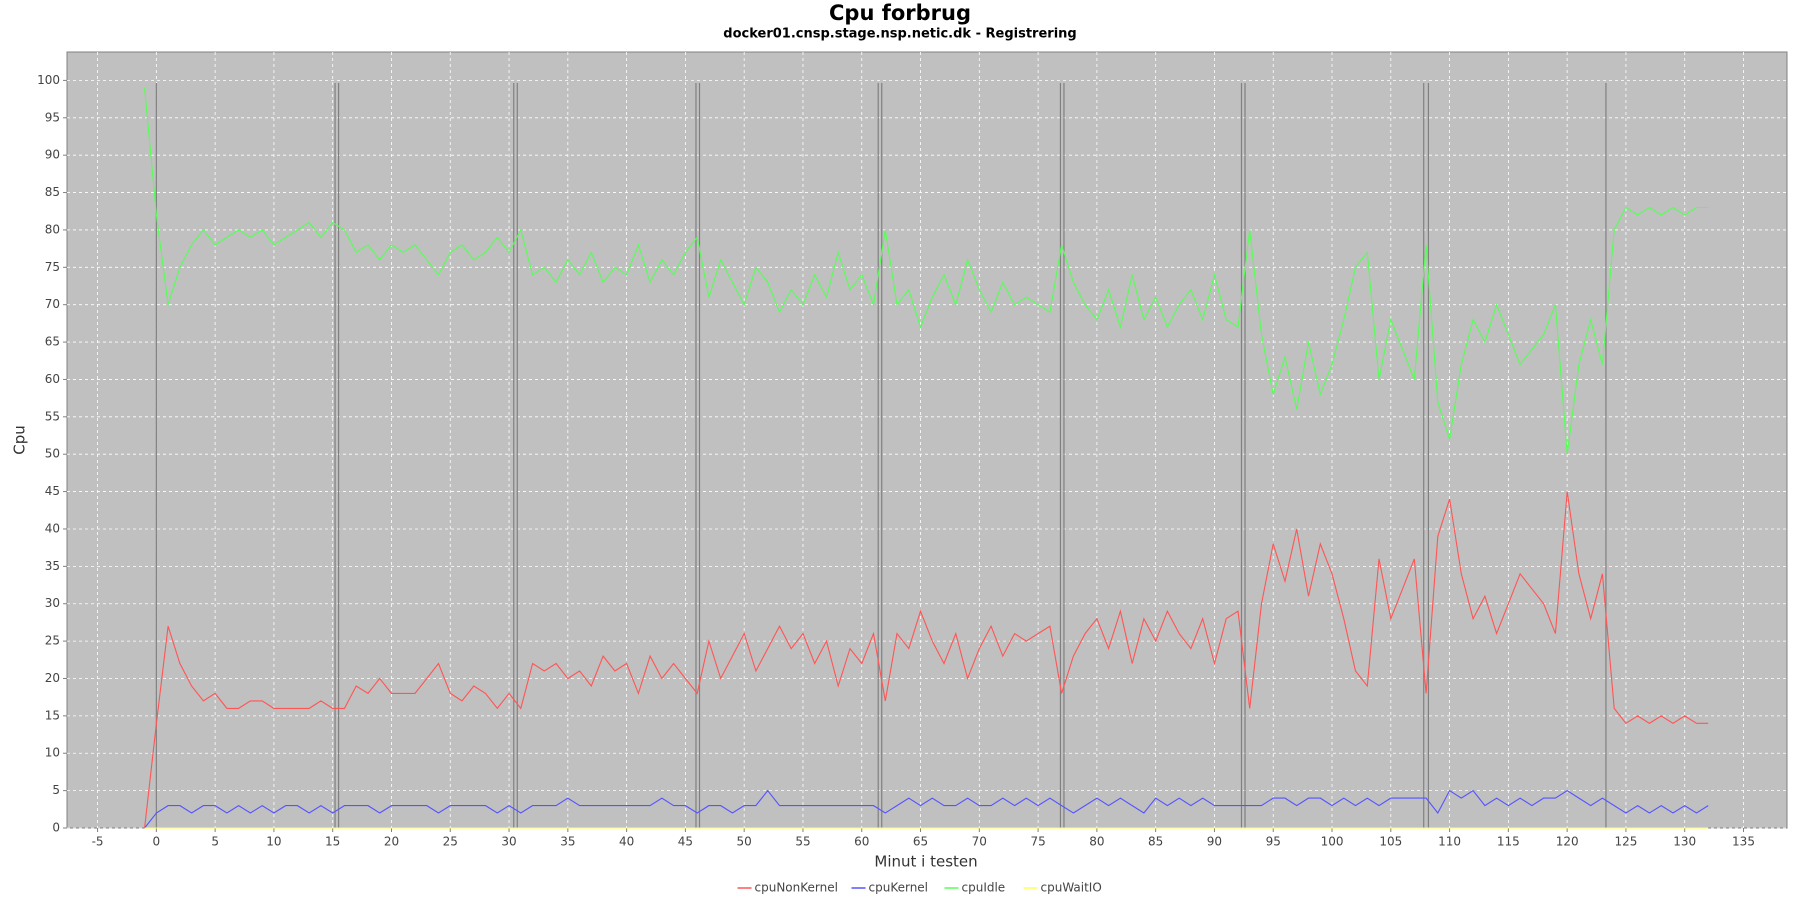 This screenshot has height=900, width=1800. I want to click on y-tick-label: 0, so click(56, 828).